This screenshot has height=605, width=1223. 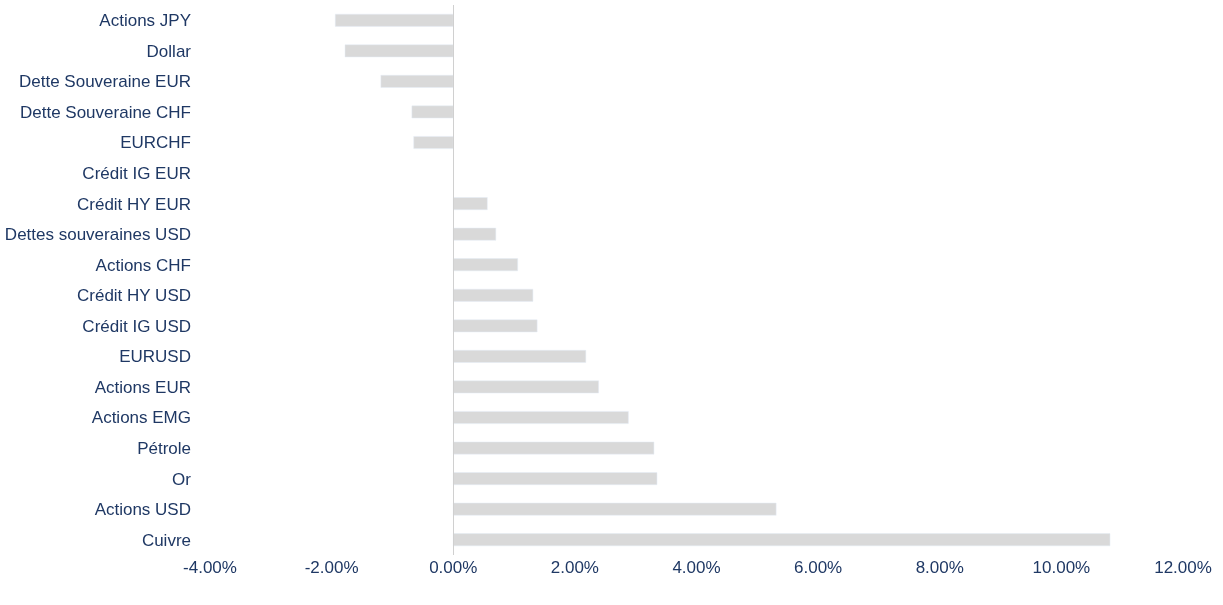 What do you see at coordinates (1183, 567) in the screenshot?
I see `x-tick-label: 12.00%` at bounding box center [1183, 567].